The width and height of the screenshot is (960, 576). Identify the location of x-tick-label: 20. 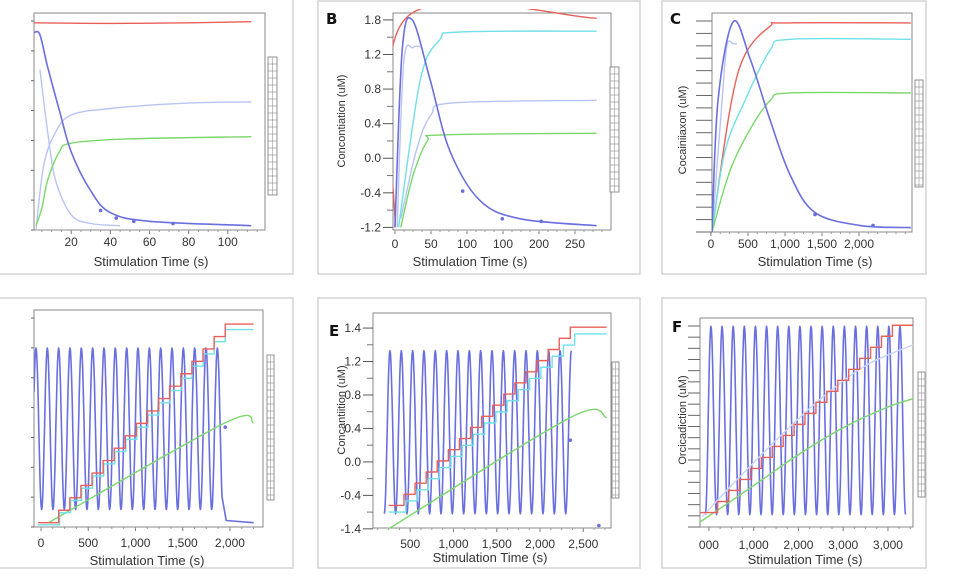
(72, 242).